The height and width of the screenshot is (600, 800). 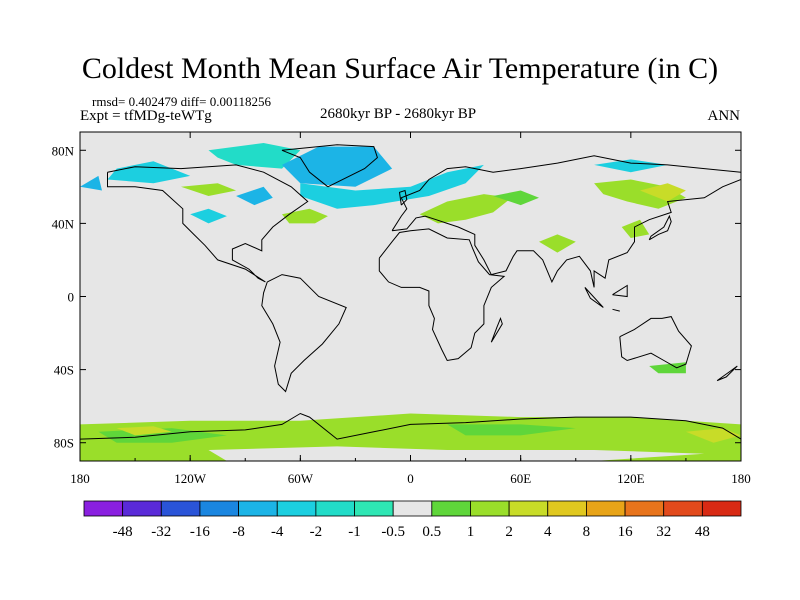 I want to click on rmsd-diff-text: rmsd= 0.402479 diff= 0.00118256, so click(x=181, y=101).